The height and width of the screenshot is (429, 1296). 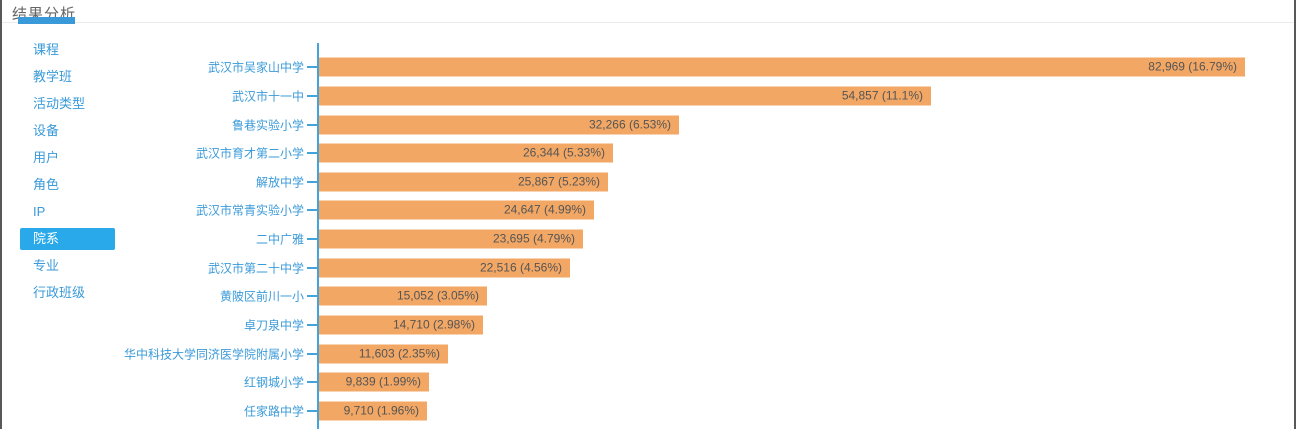 I want to click on bar-category-label: 武汉市十一中, so click(x=267, y=96).